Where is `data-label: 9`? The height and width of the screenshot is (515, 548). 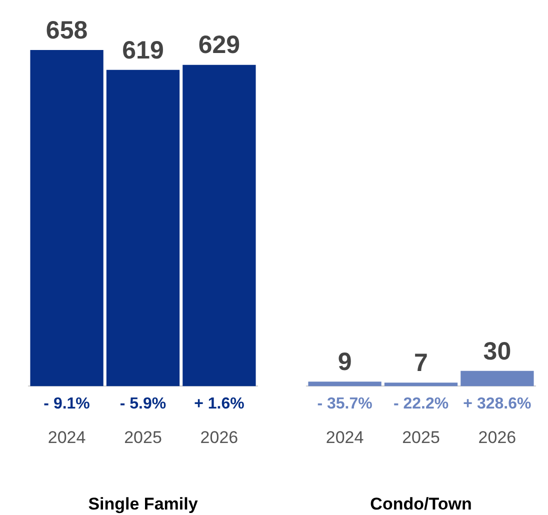
data-label: 9 is located at coordinates (345, 362).